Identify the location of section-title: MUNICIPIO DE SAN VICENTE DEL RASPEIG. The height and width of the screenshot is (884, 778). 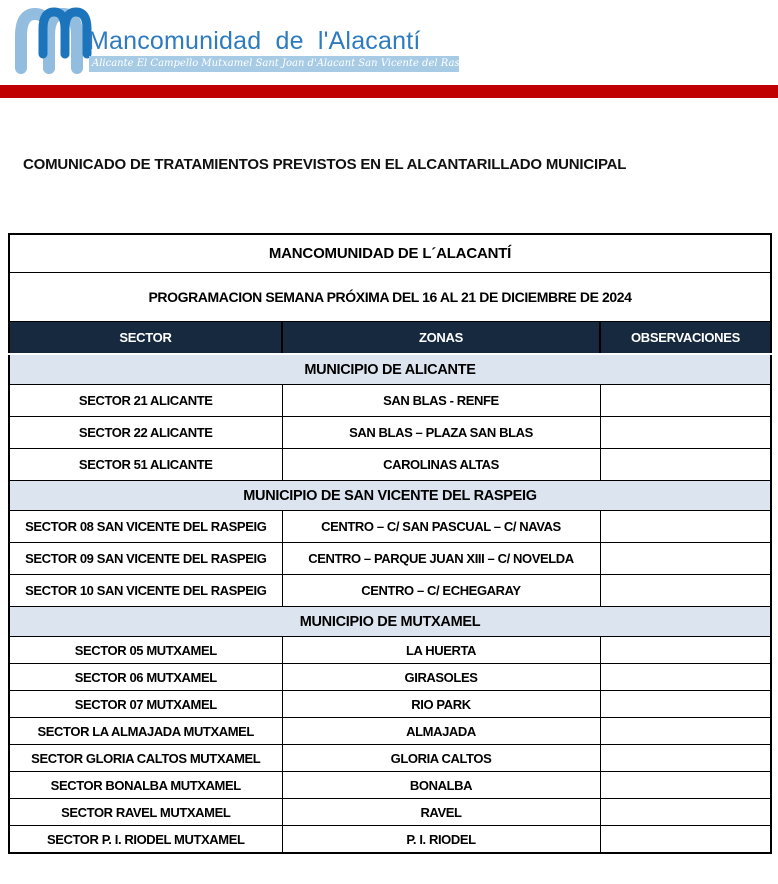
(390, 495).